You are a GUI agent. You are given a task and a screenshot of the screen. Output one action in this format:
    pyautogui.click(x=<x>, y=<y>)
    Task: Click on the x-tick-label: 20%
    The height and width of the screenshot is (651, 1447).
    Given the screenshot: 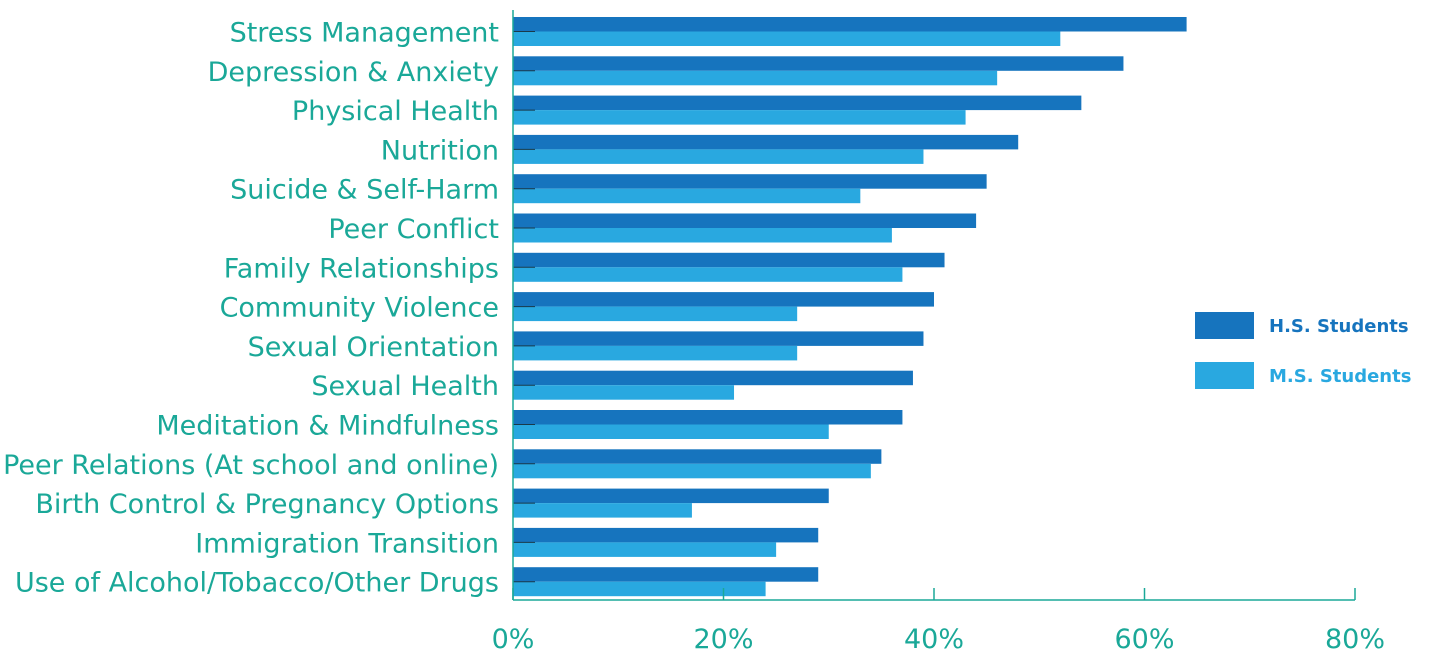 What is the action you would take?
    pyautogui.click(x=723, y=637)
    